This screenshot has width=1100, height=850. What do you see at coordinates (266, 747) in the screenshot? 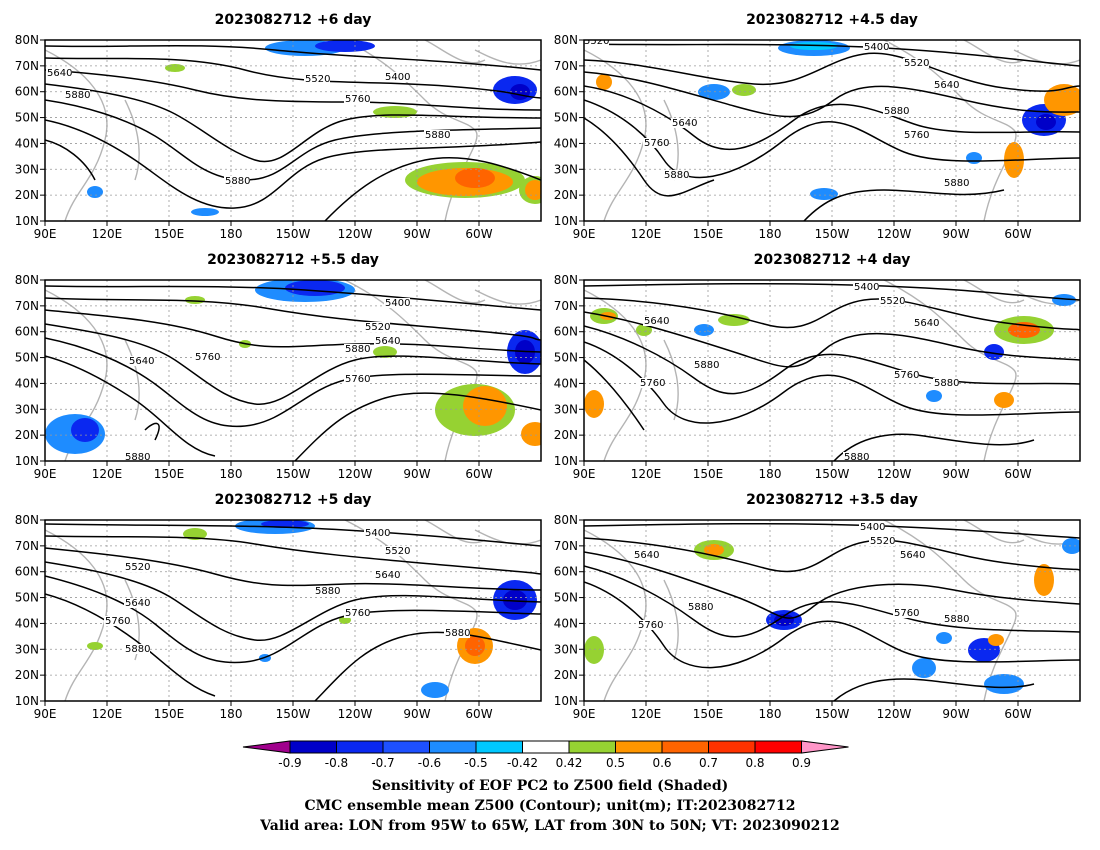
I see `colorbar-arrow-left` at bounding box center [266, 747].